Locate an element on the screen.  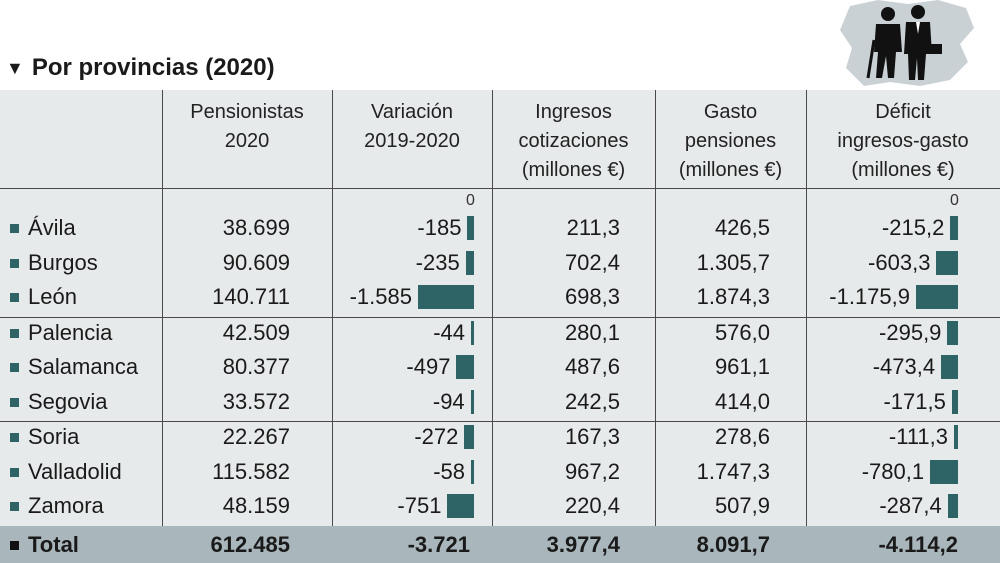
variacion-value: -94 is located at coordinates (448, 401).